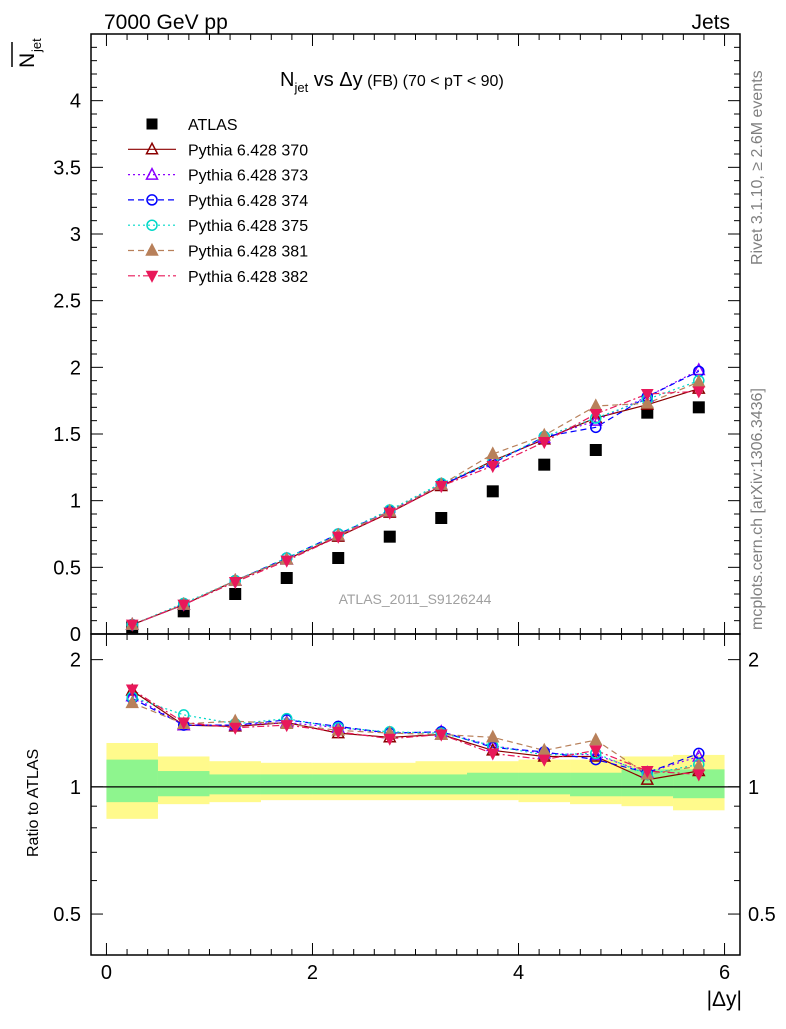  What do you see at coordinates (710, 22) in the screenshot?
I see `header-right-label: Jets` at bounding box center [710, 22].